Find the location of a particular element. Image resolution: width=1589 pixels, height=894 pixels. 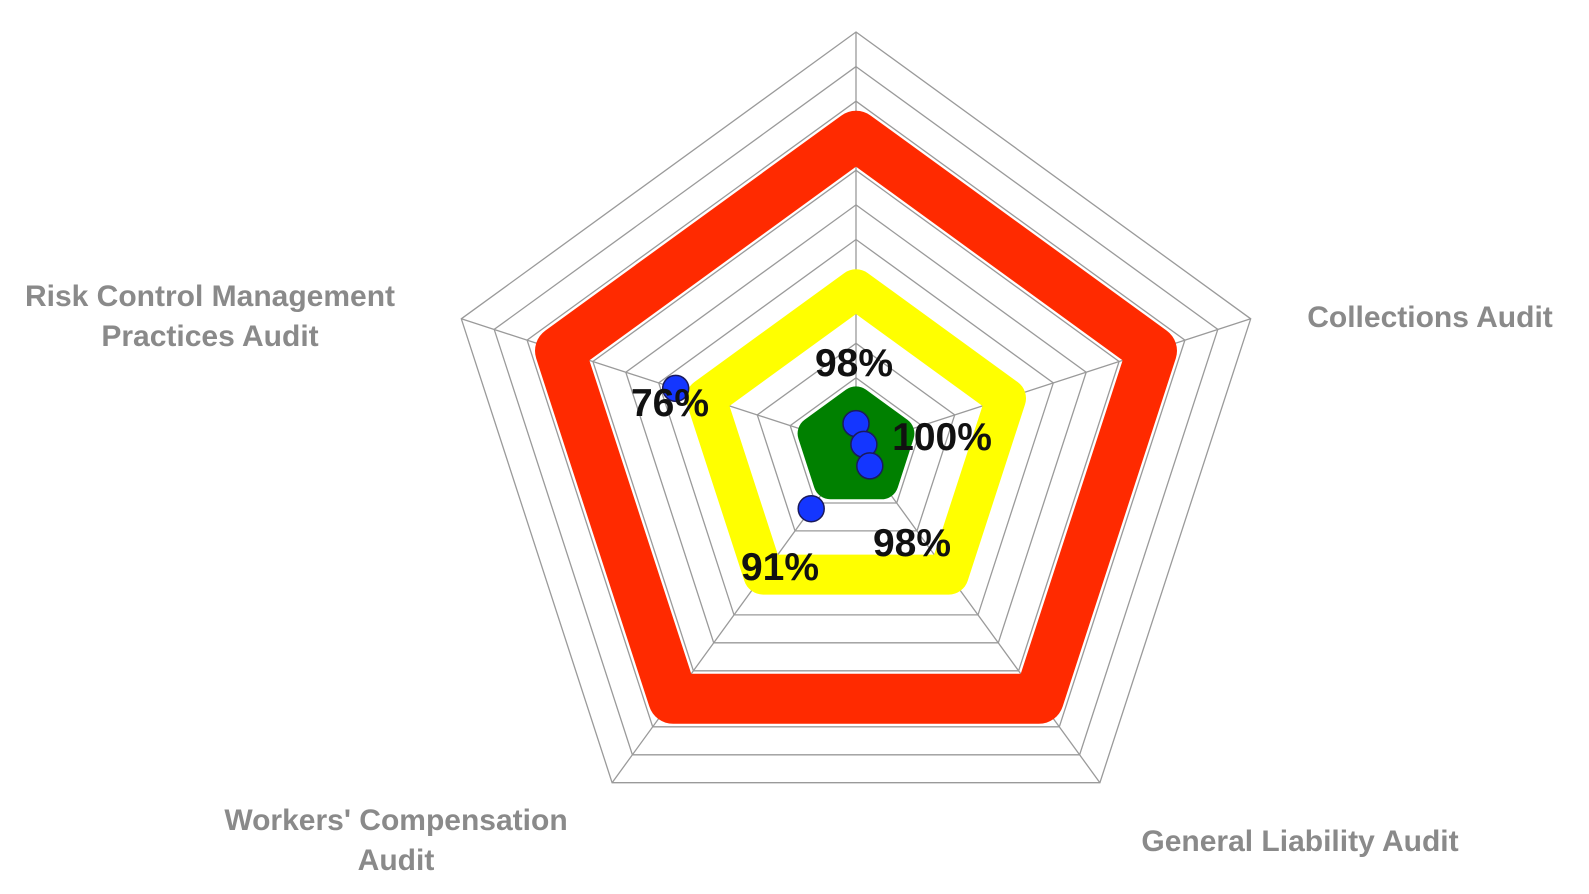

band-ring is located at coordinates (856, 432).